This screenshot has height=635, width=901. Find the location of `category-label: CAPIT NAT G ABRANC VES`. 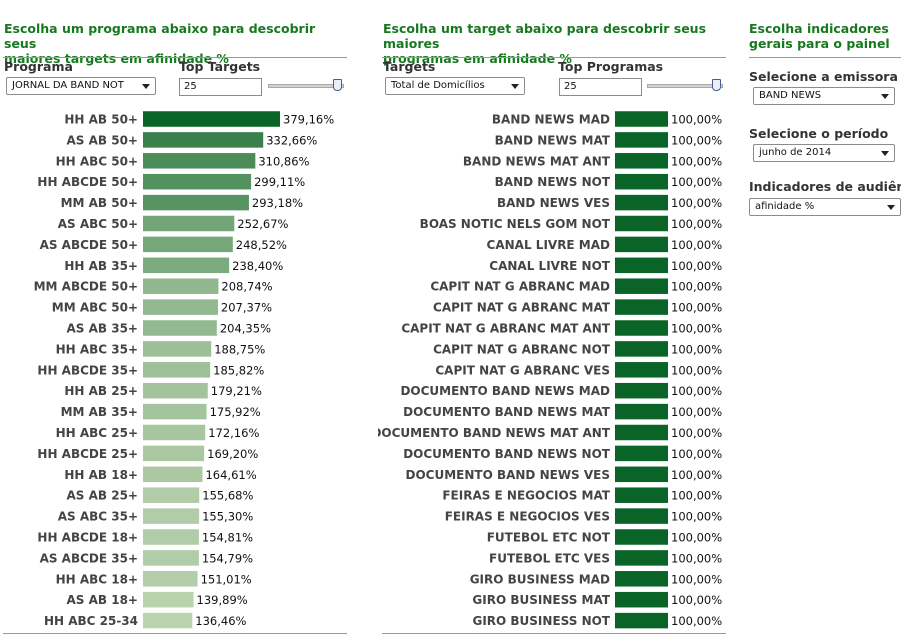

category-label: CAPIT NAT G ABRANC VES is located at coordinates (522, 370).